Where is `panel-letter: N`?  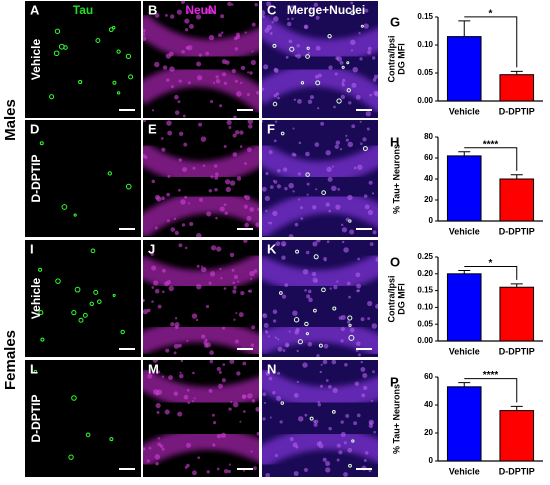 panel-letter: N is located at coordinates (271, 368).